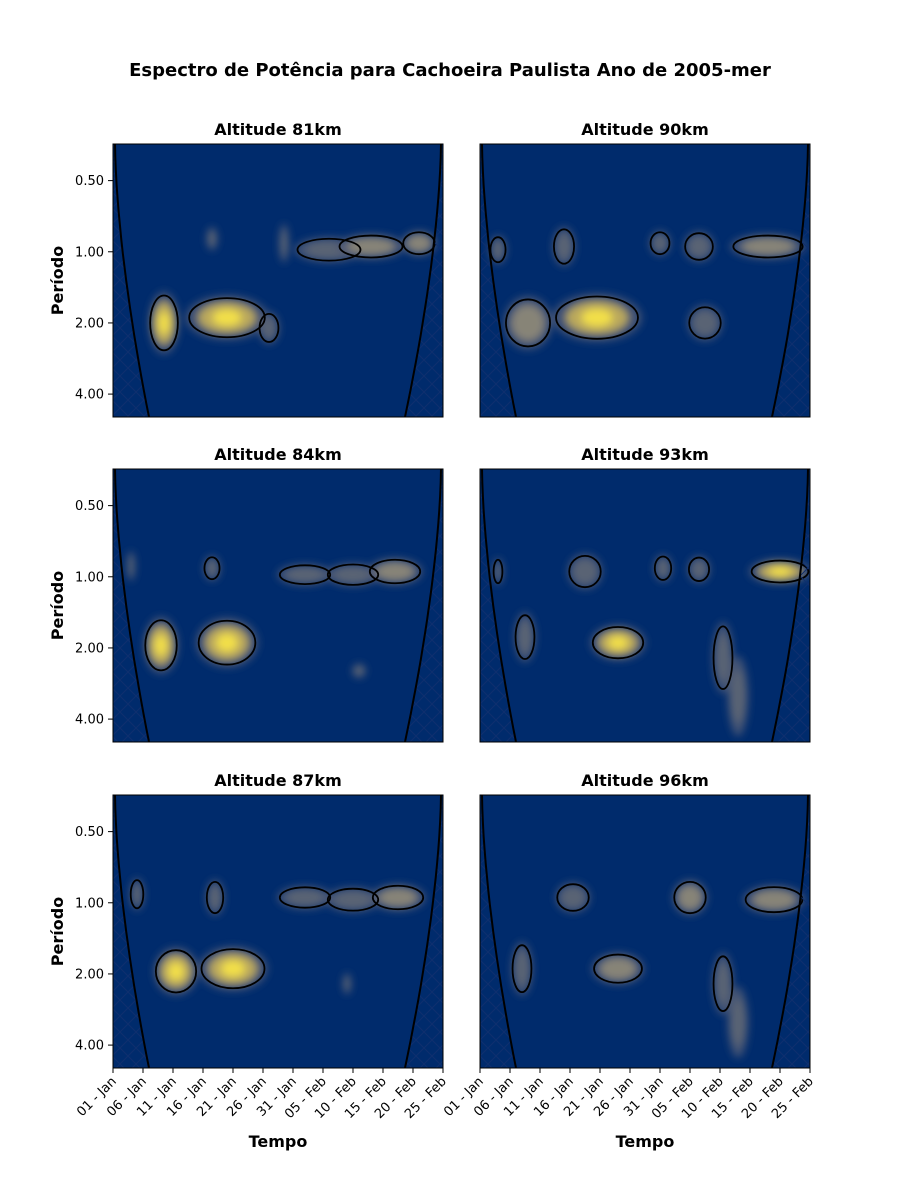  Describe the element at coordinates (645, 454) in the screenshot. I see `panel-title: Altitude 93km` at that location.